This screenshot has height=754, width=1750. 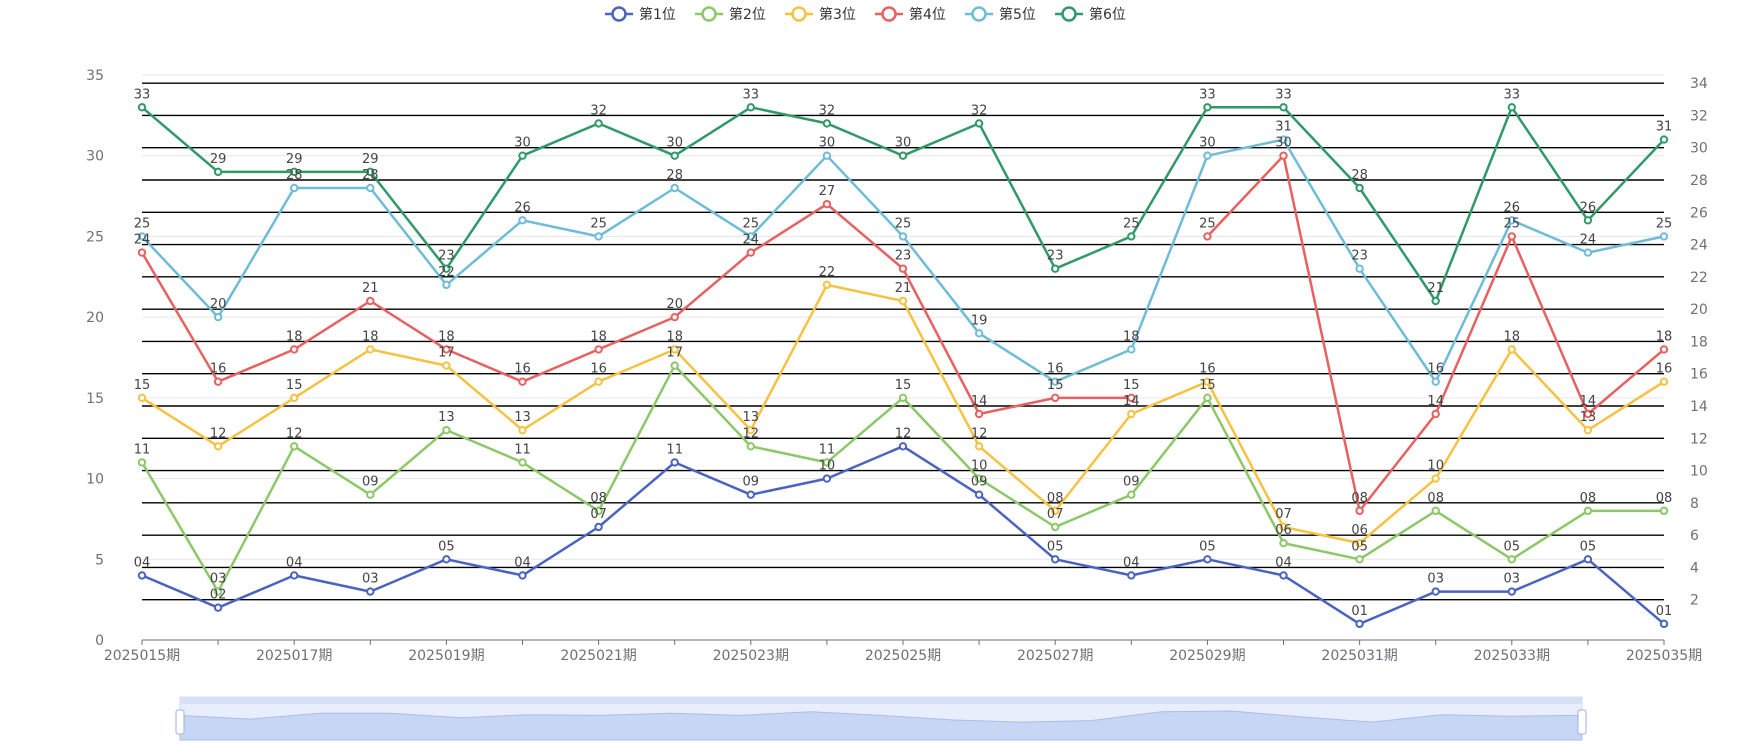 I want to click on data-zoom-slider, so click(x=881, y=718).